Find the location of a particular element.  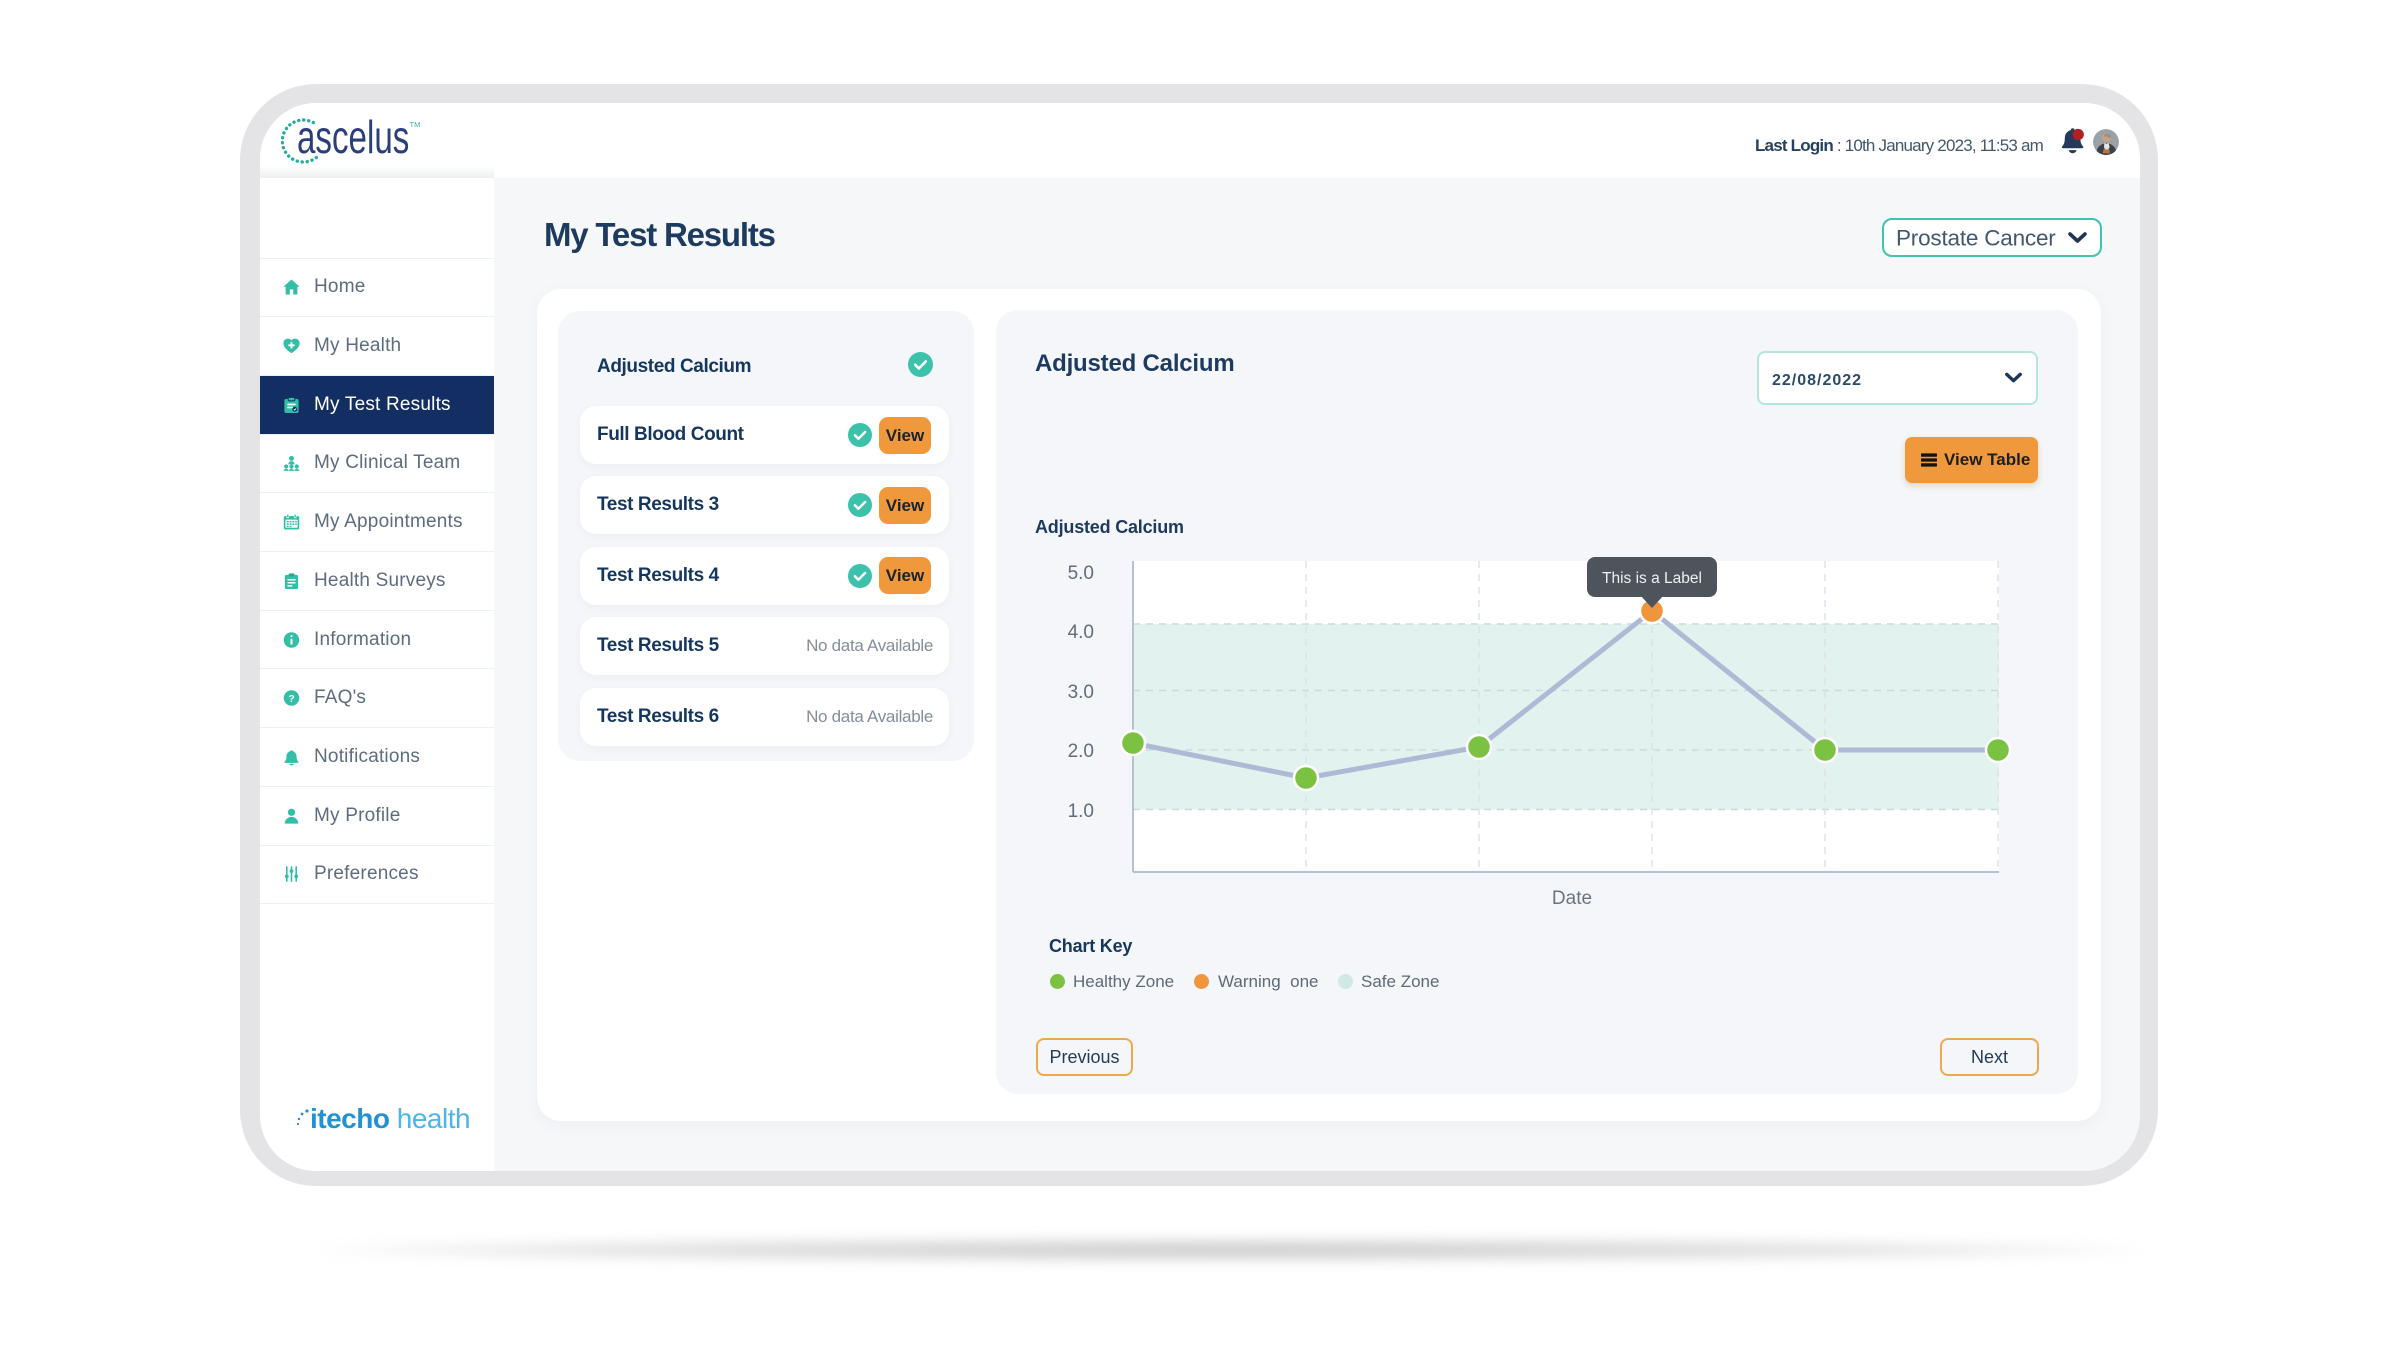

svg-text: 1.0 is located at coordinates (1081, 811).